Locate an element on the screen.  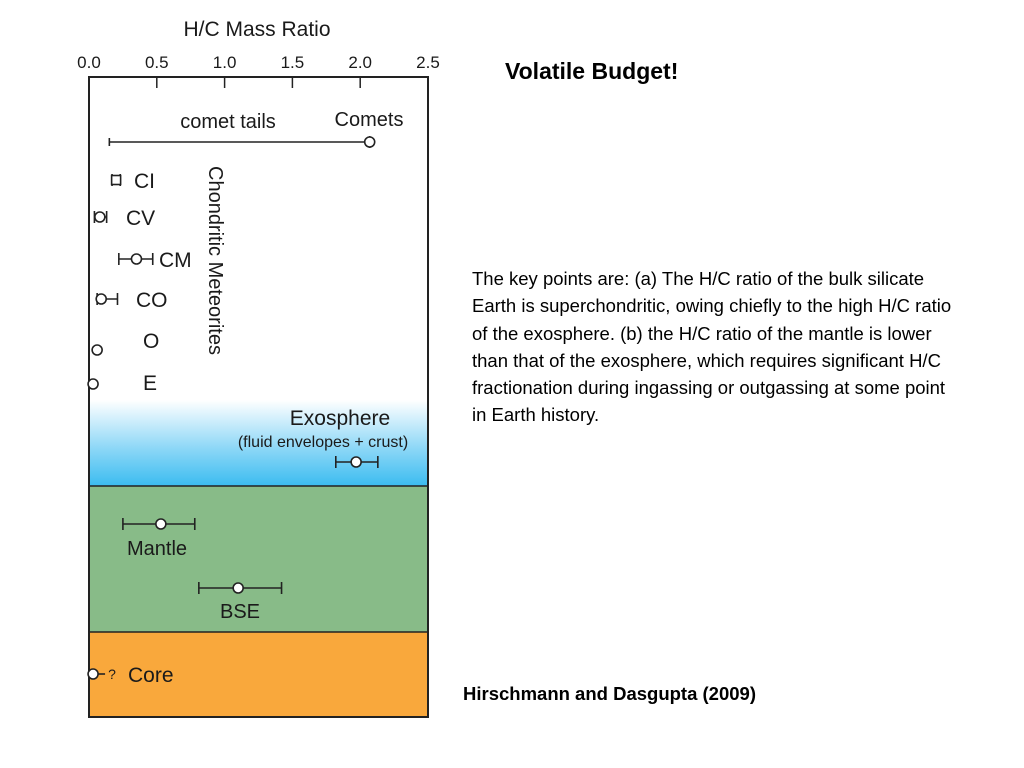
region-label-exosphere-sub: (fluid envelopes + crust) is located at coordinates (323, 442).